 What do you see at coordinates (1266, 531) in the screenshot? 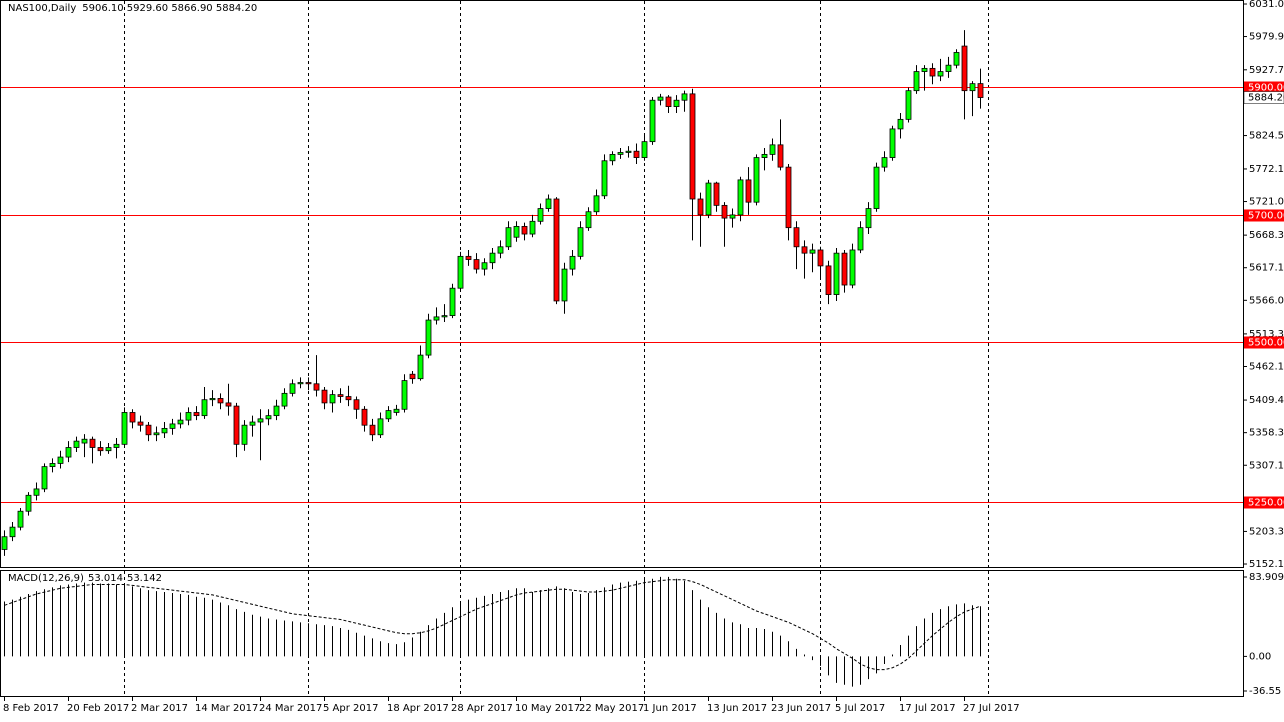
I see `y-tick-label: 5203.30` at bounding box center [1266, 531].